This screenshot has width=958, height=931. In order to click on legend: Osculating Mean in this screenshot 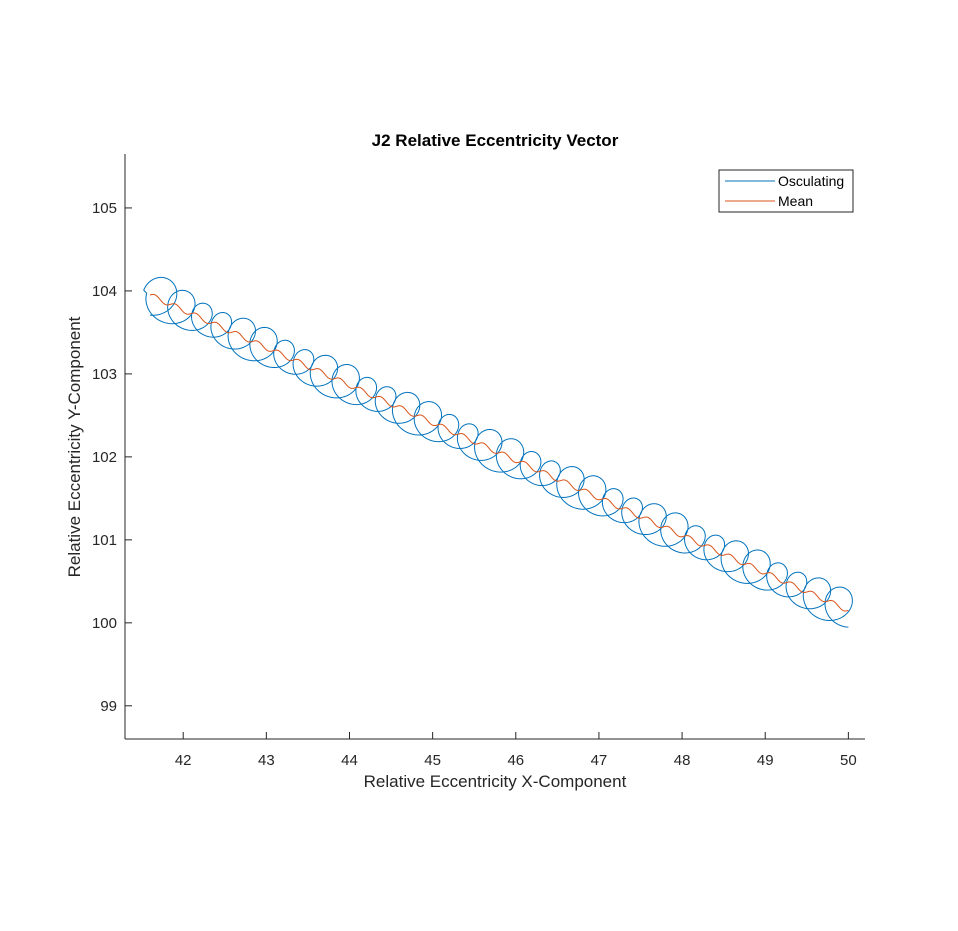, I will do `click(786, 191)`.